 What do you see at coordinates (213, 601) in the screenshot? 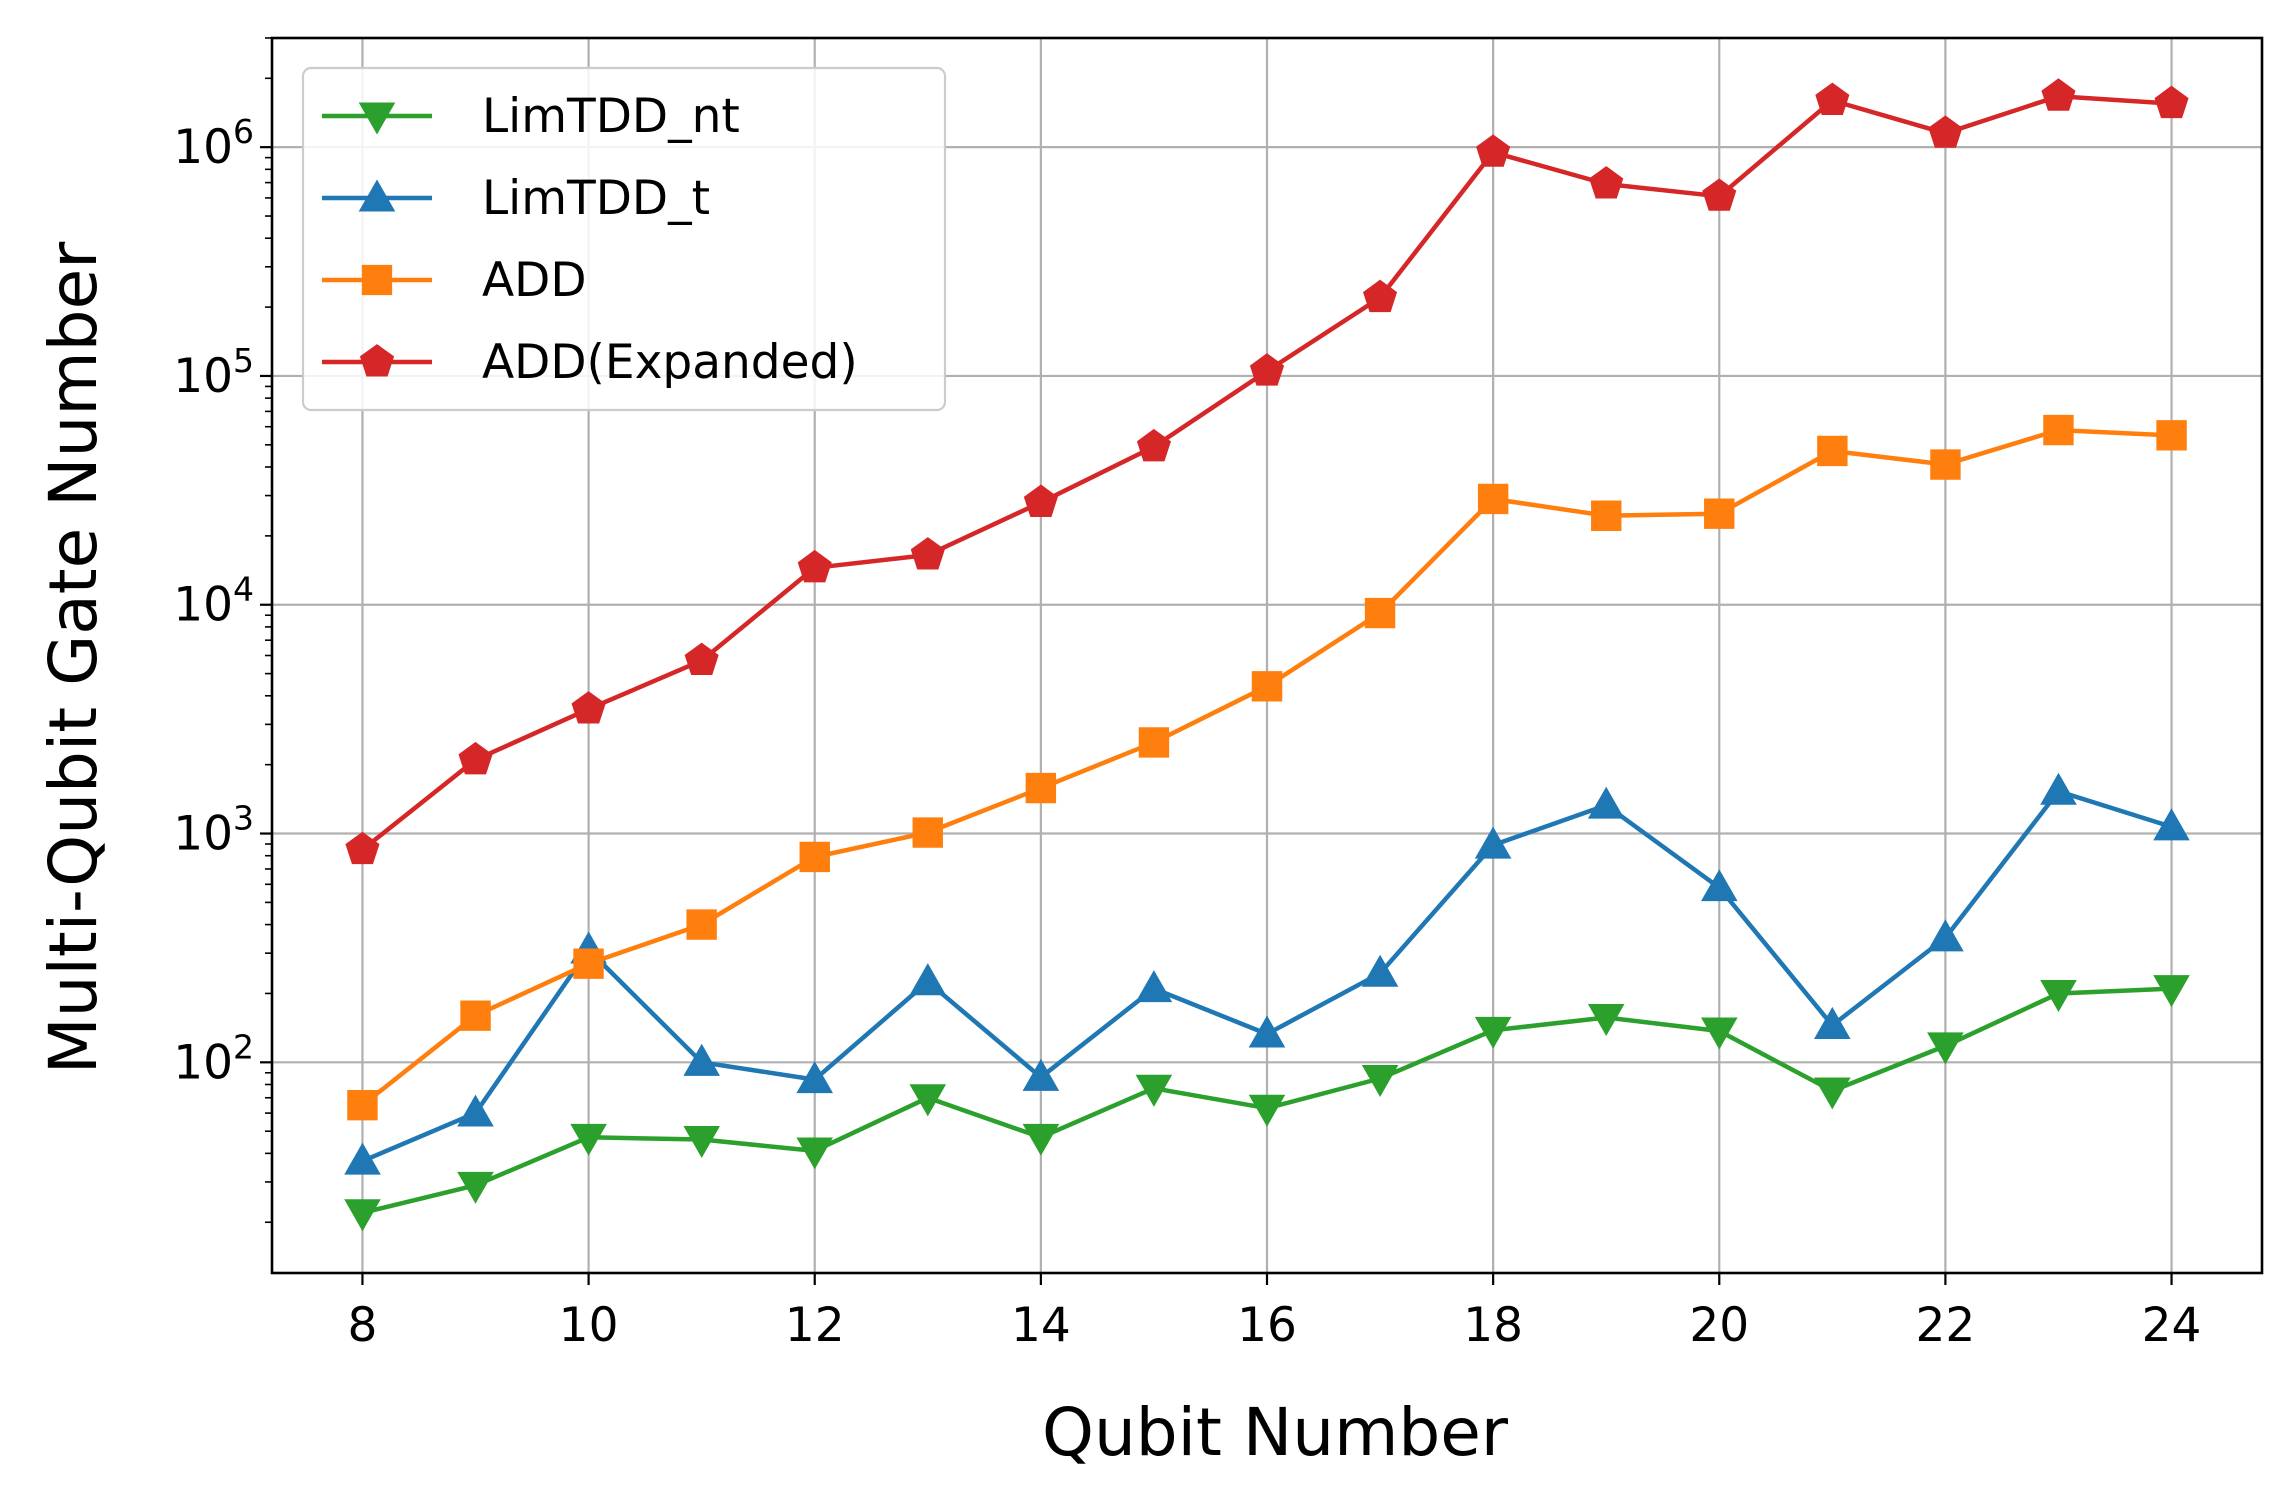
I see `y-tick-label: 10⁴` at bounding box center [213, 601].